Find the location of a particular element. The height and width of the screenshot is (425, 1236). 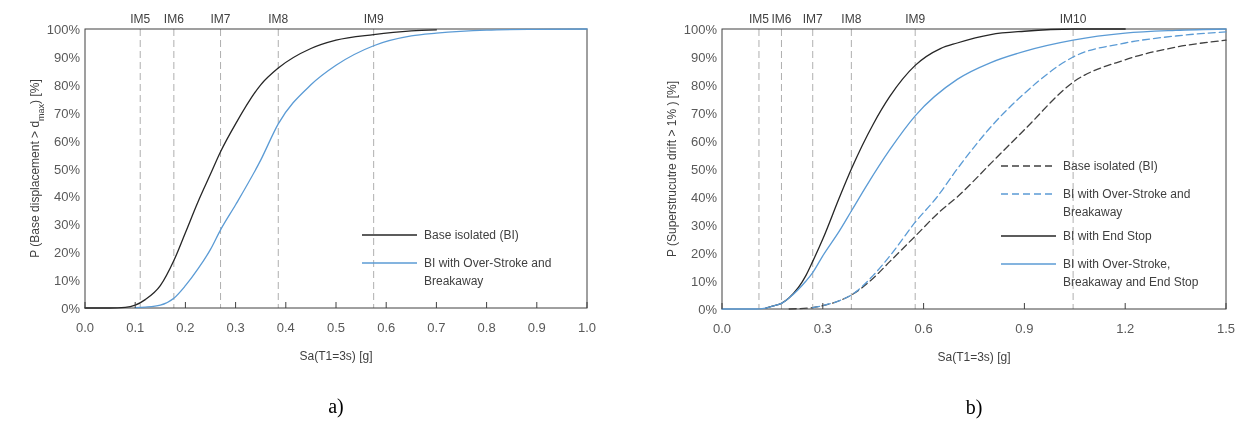

text: b) is located at coordinates (974, 407).